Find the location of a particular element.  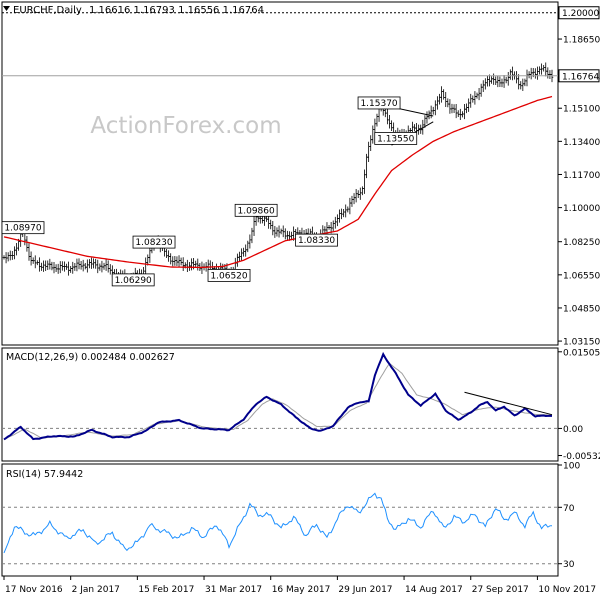

swing-label: 1.09860 is located at coordinates (256, 210).